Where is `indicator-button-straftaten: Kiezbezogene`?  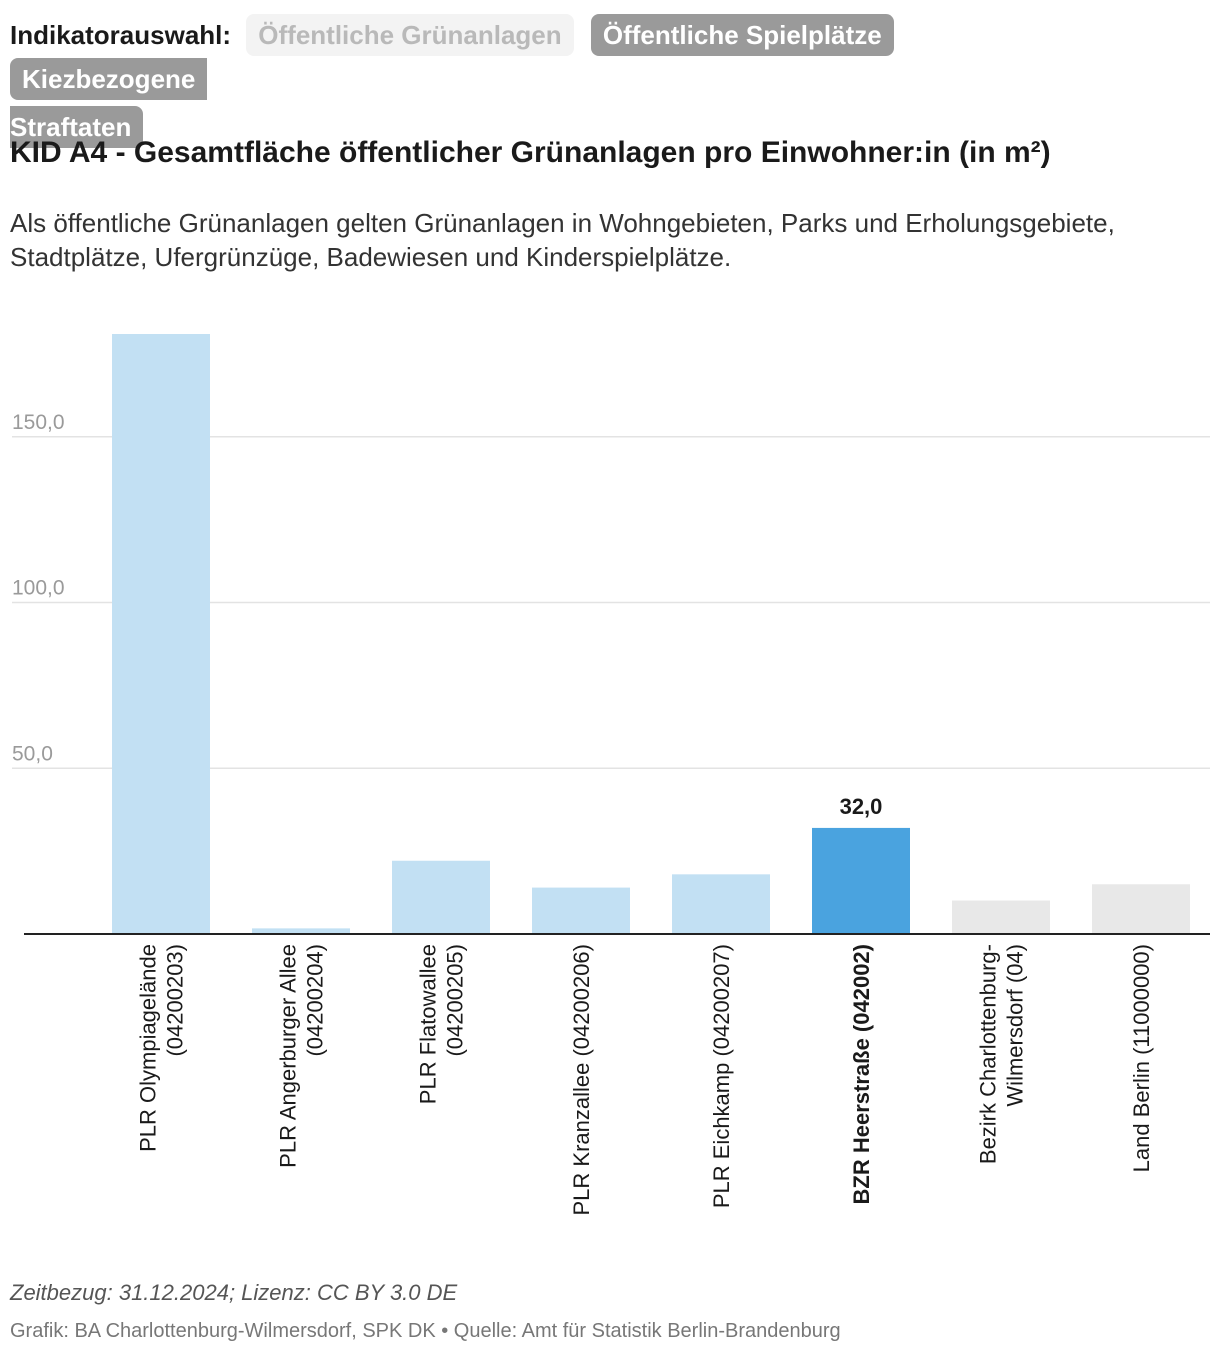
indicator-button-straftaten: Kiezbezogene is located at coordinates (109, 79).